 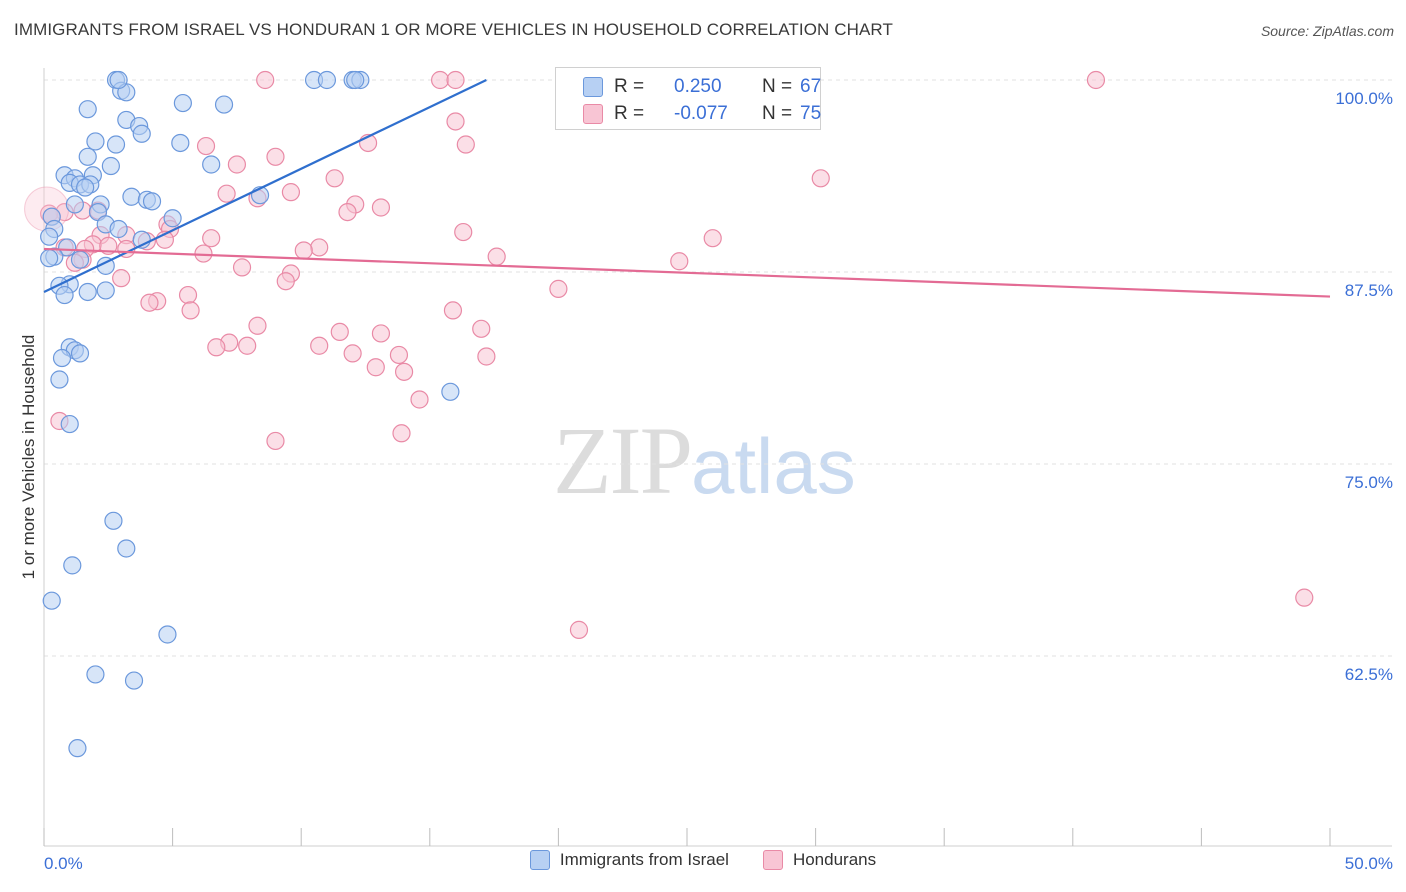 I want to click on y-axis-title: 1 or more Vehicles in Household, so click(x=28, y=457).